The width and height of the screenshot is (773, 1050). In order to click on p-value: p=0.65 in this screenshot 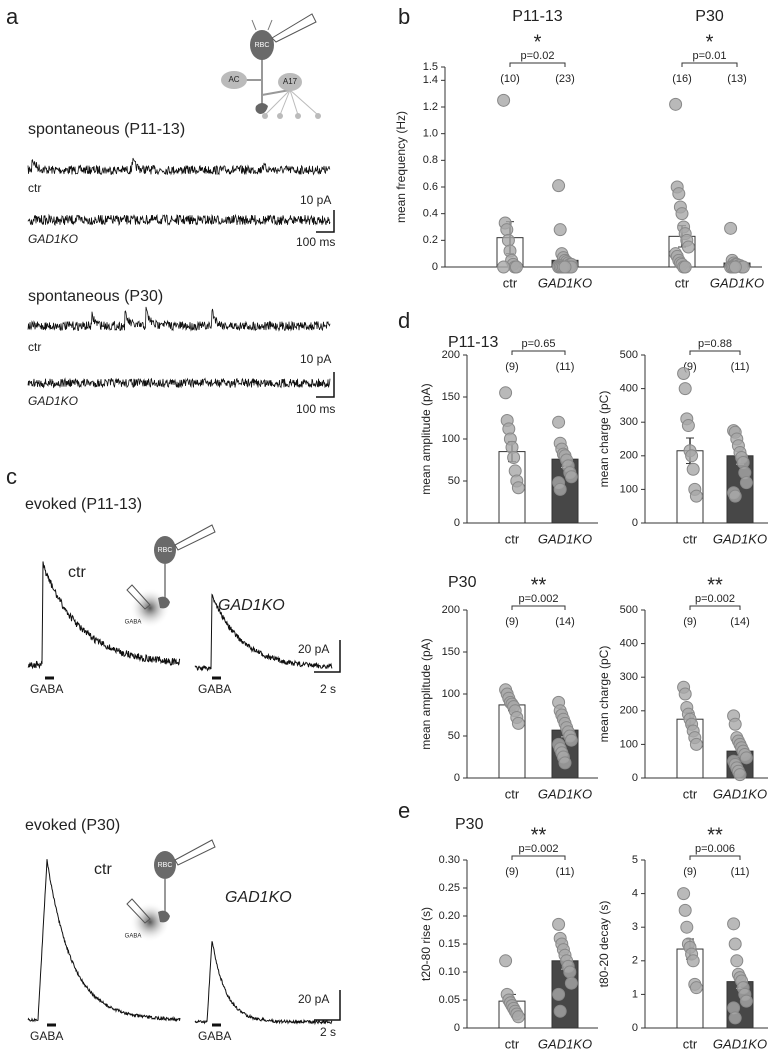, I will do `click(539, 344)`.